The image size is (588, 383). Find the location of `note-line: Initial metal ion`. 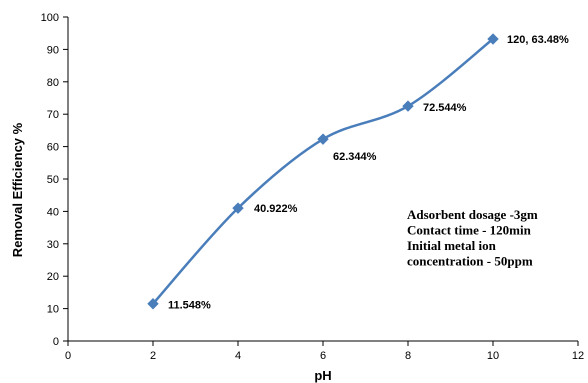

note-line: Initial metal ion is located at coordinates (452, 245).